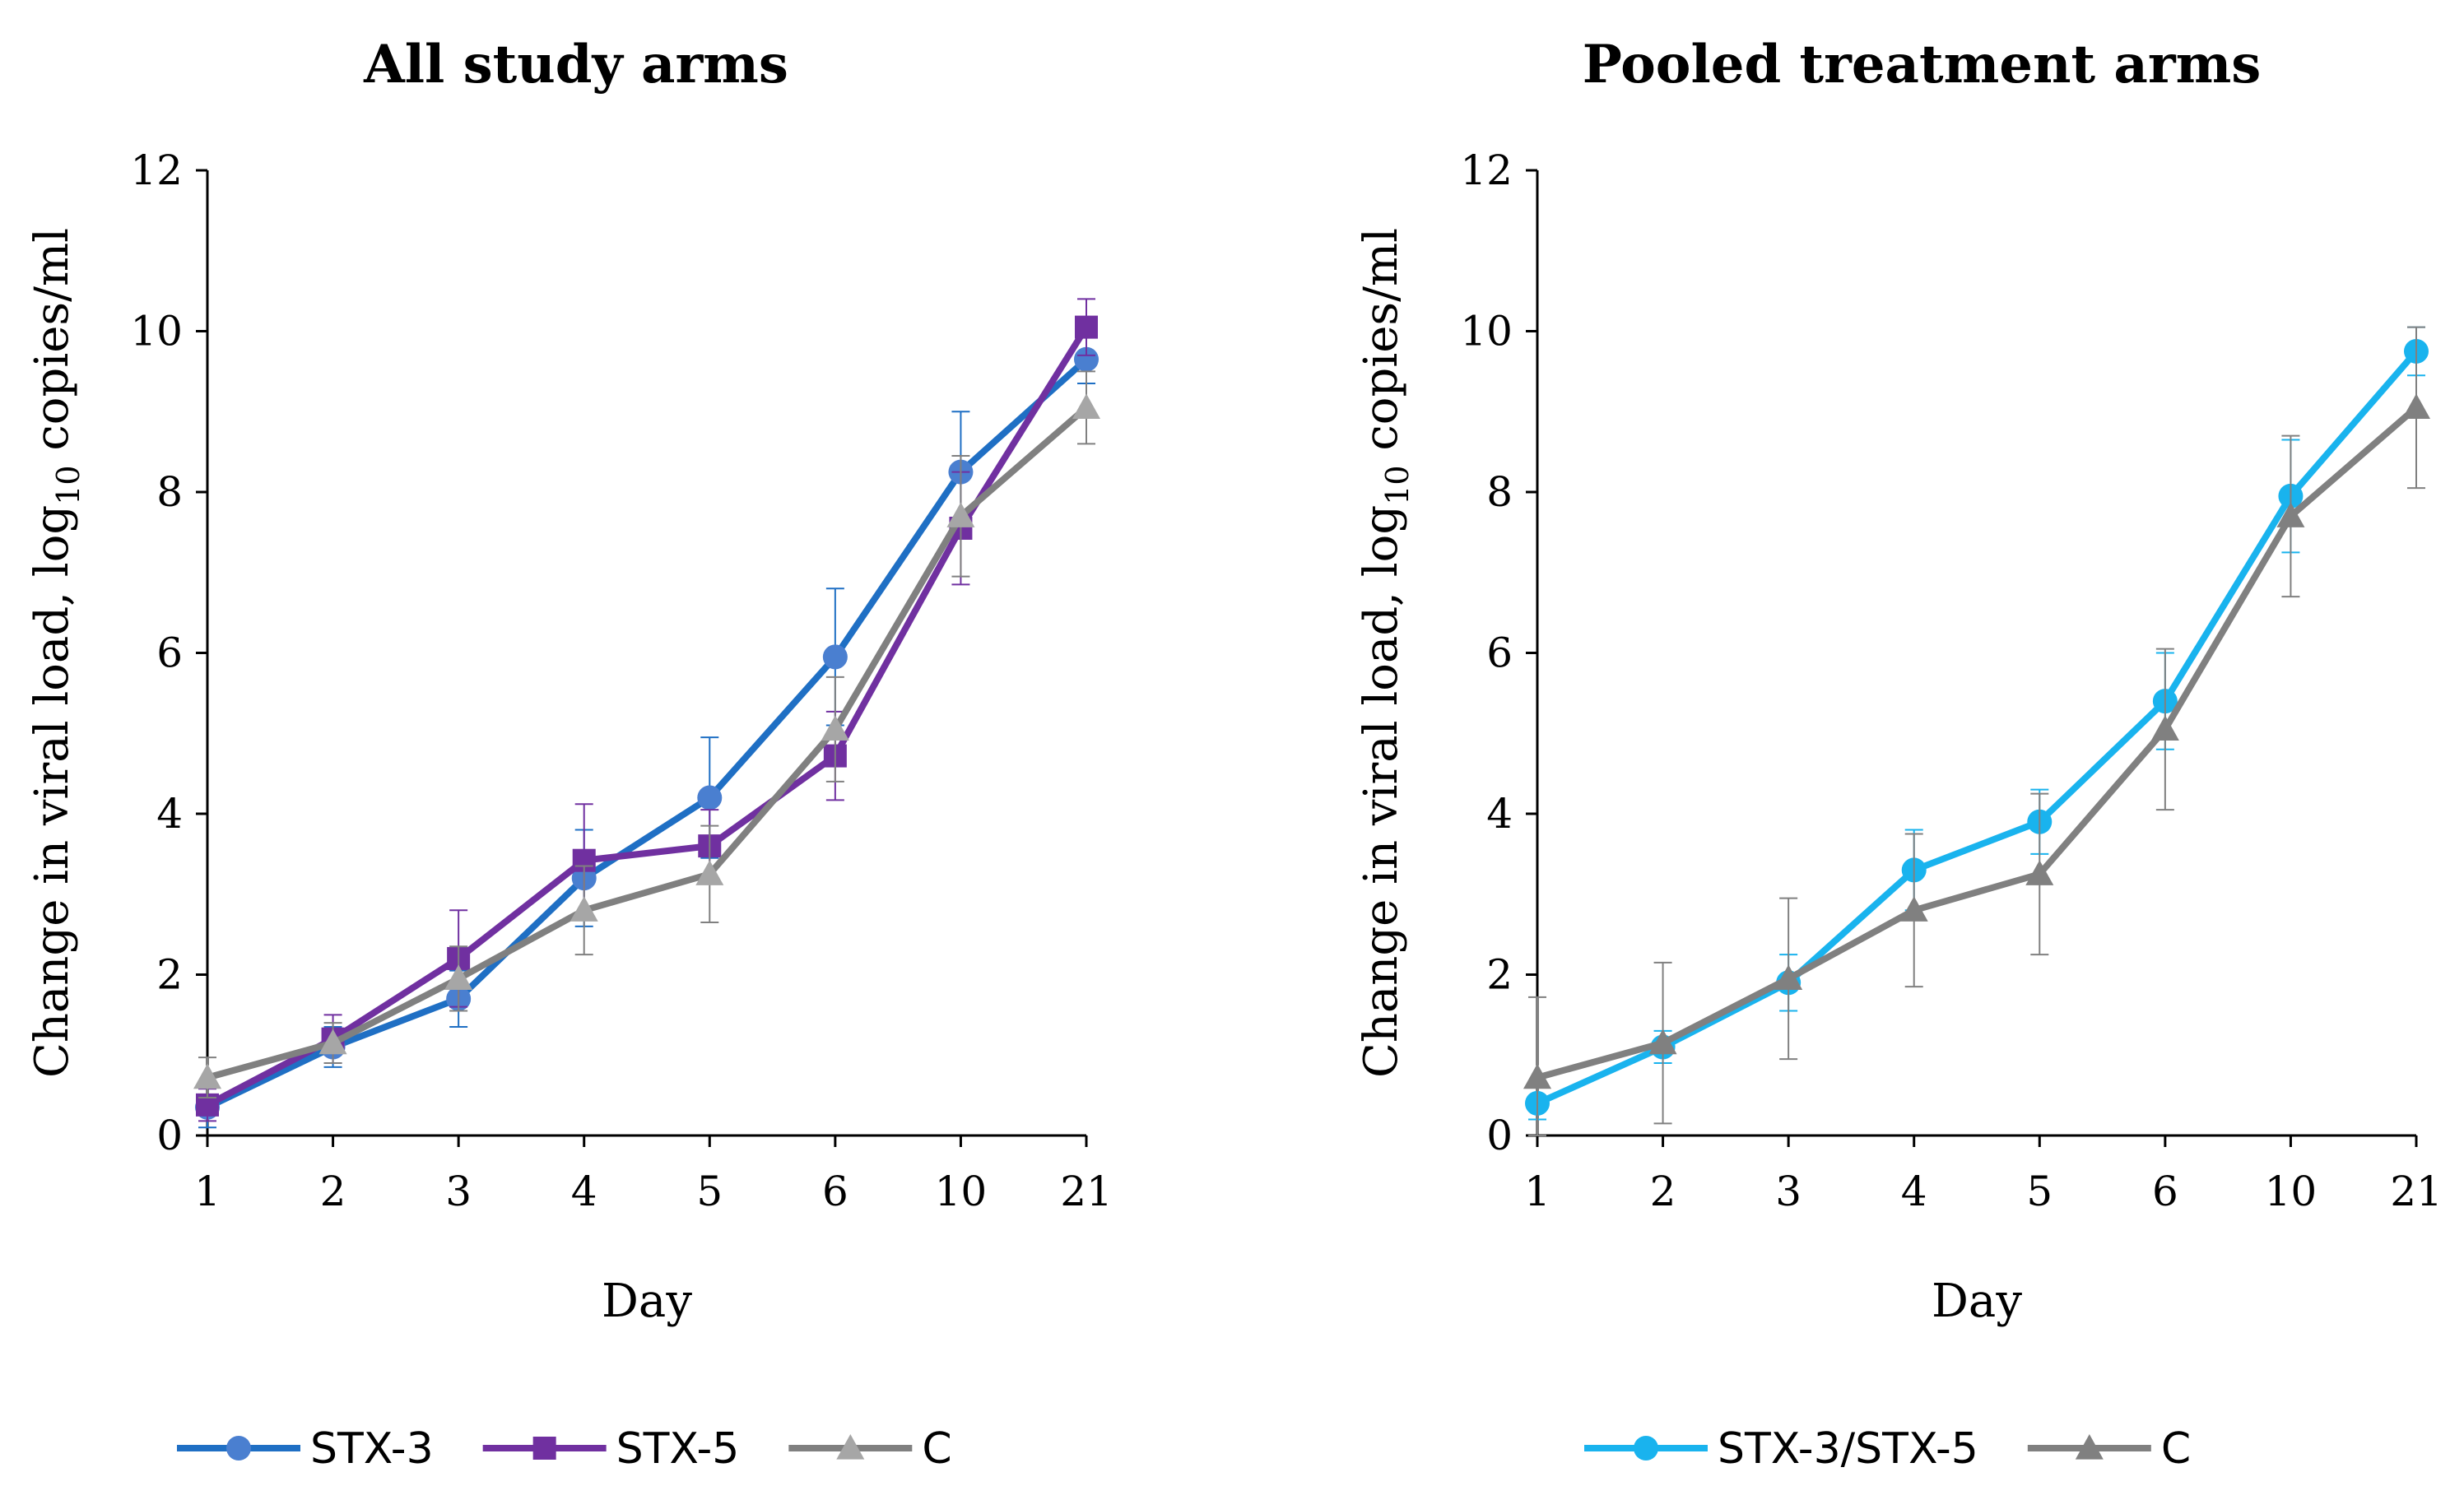  What do you see at coordinates (575, 64) in the screenshot?
I see `chart-title: All study arms` at bounding box center [575, 64].